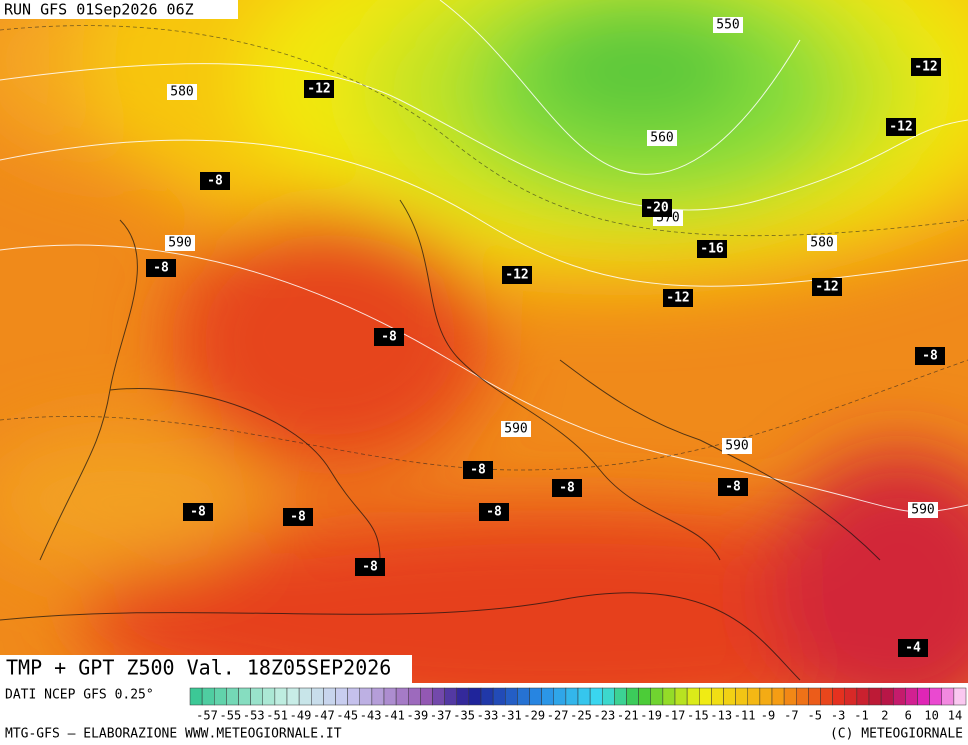 This screenshot has height=745, width=968. I want to click on scale-label: -9, so click(768, 716).